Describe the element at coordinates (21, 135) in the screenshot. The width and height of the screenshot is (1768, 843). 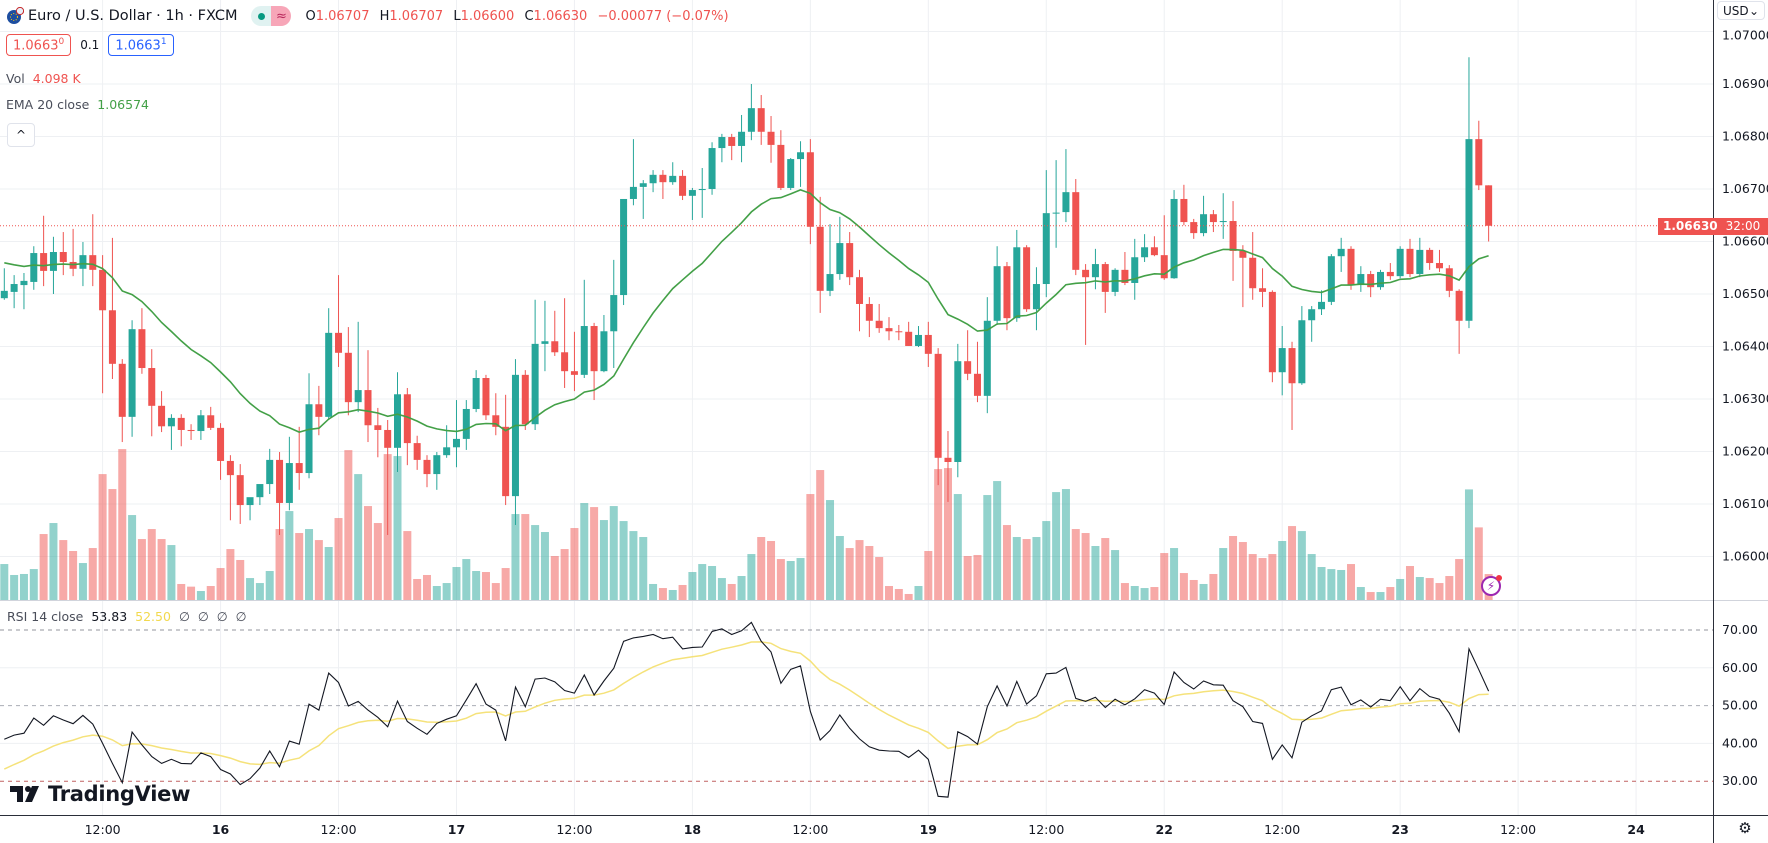
I see `collapse-legend-button: ^` at that location.